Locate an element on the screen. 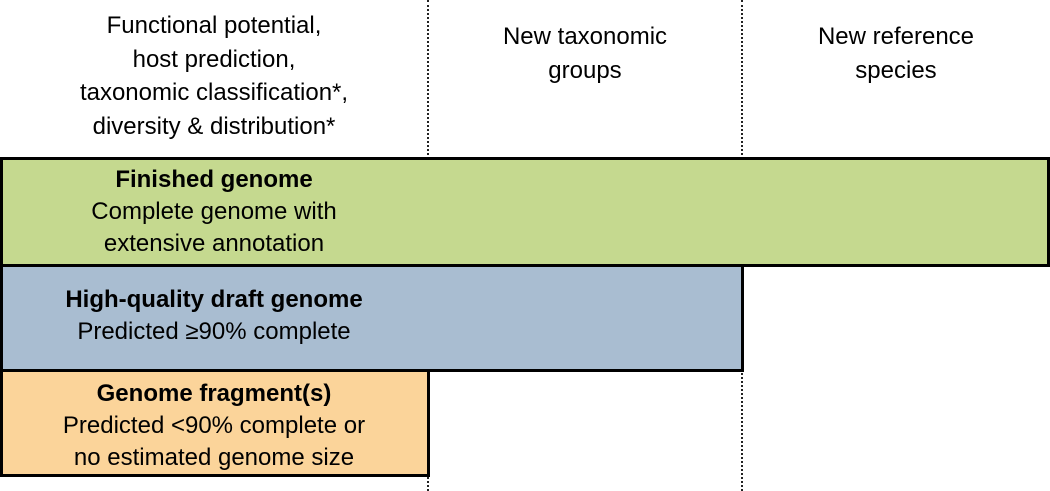  tier-description: Predicted ≥90% complete is located at coordinates (214, 331).